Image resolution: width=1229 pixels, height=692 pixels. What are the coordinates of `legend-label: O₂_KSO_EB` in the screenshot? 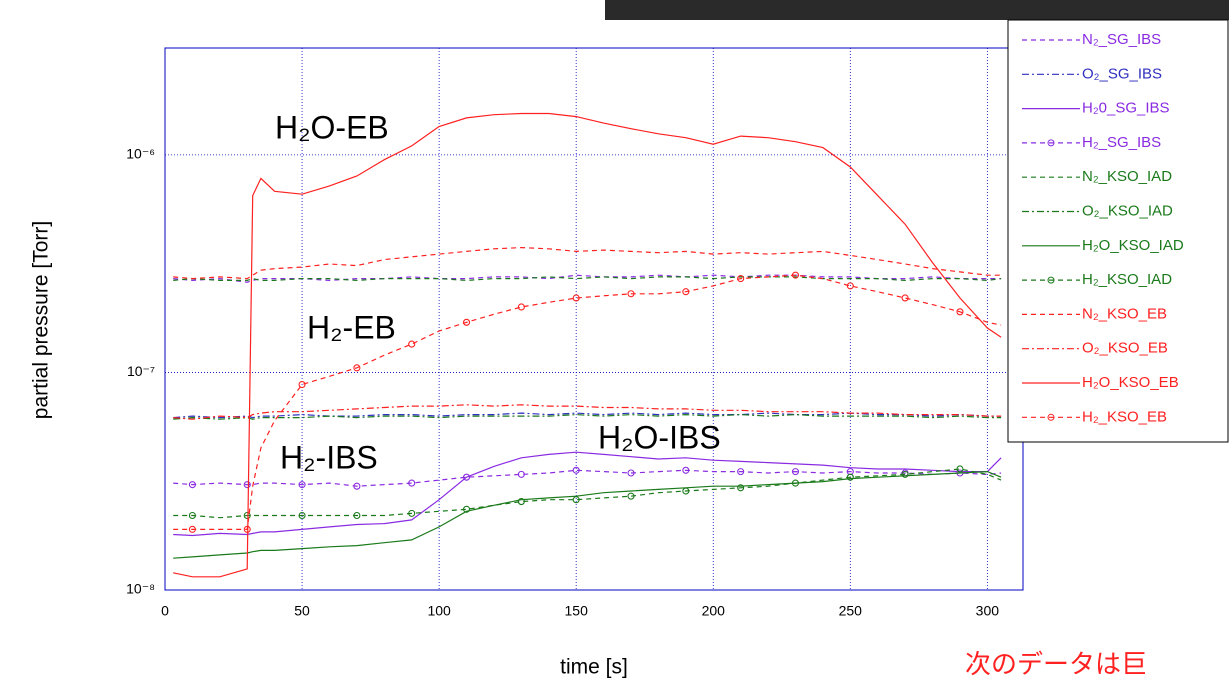 It's located at (1125, 348).